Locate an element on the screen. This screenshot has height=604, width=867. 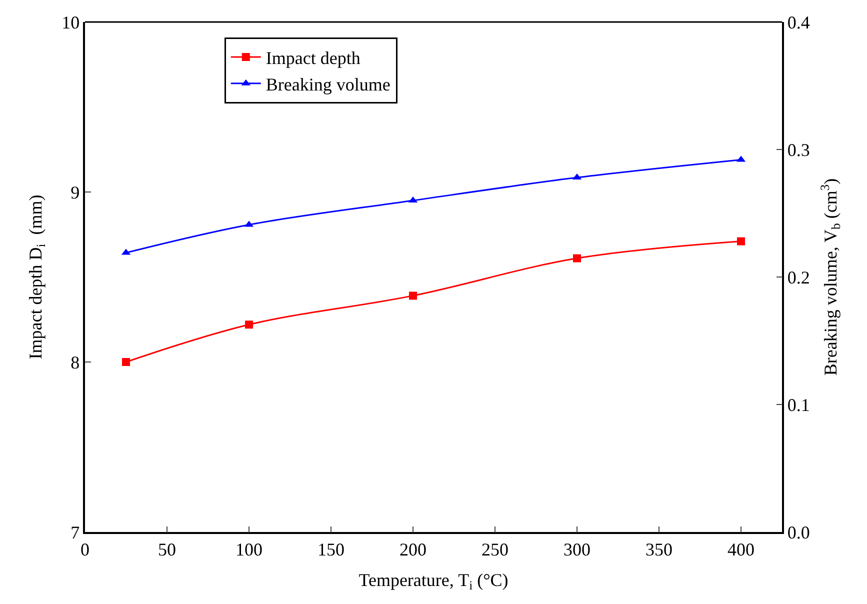
y2-tick-label: 0.1 is located at coordinates (798, 404).